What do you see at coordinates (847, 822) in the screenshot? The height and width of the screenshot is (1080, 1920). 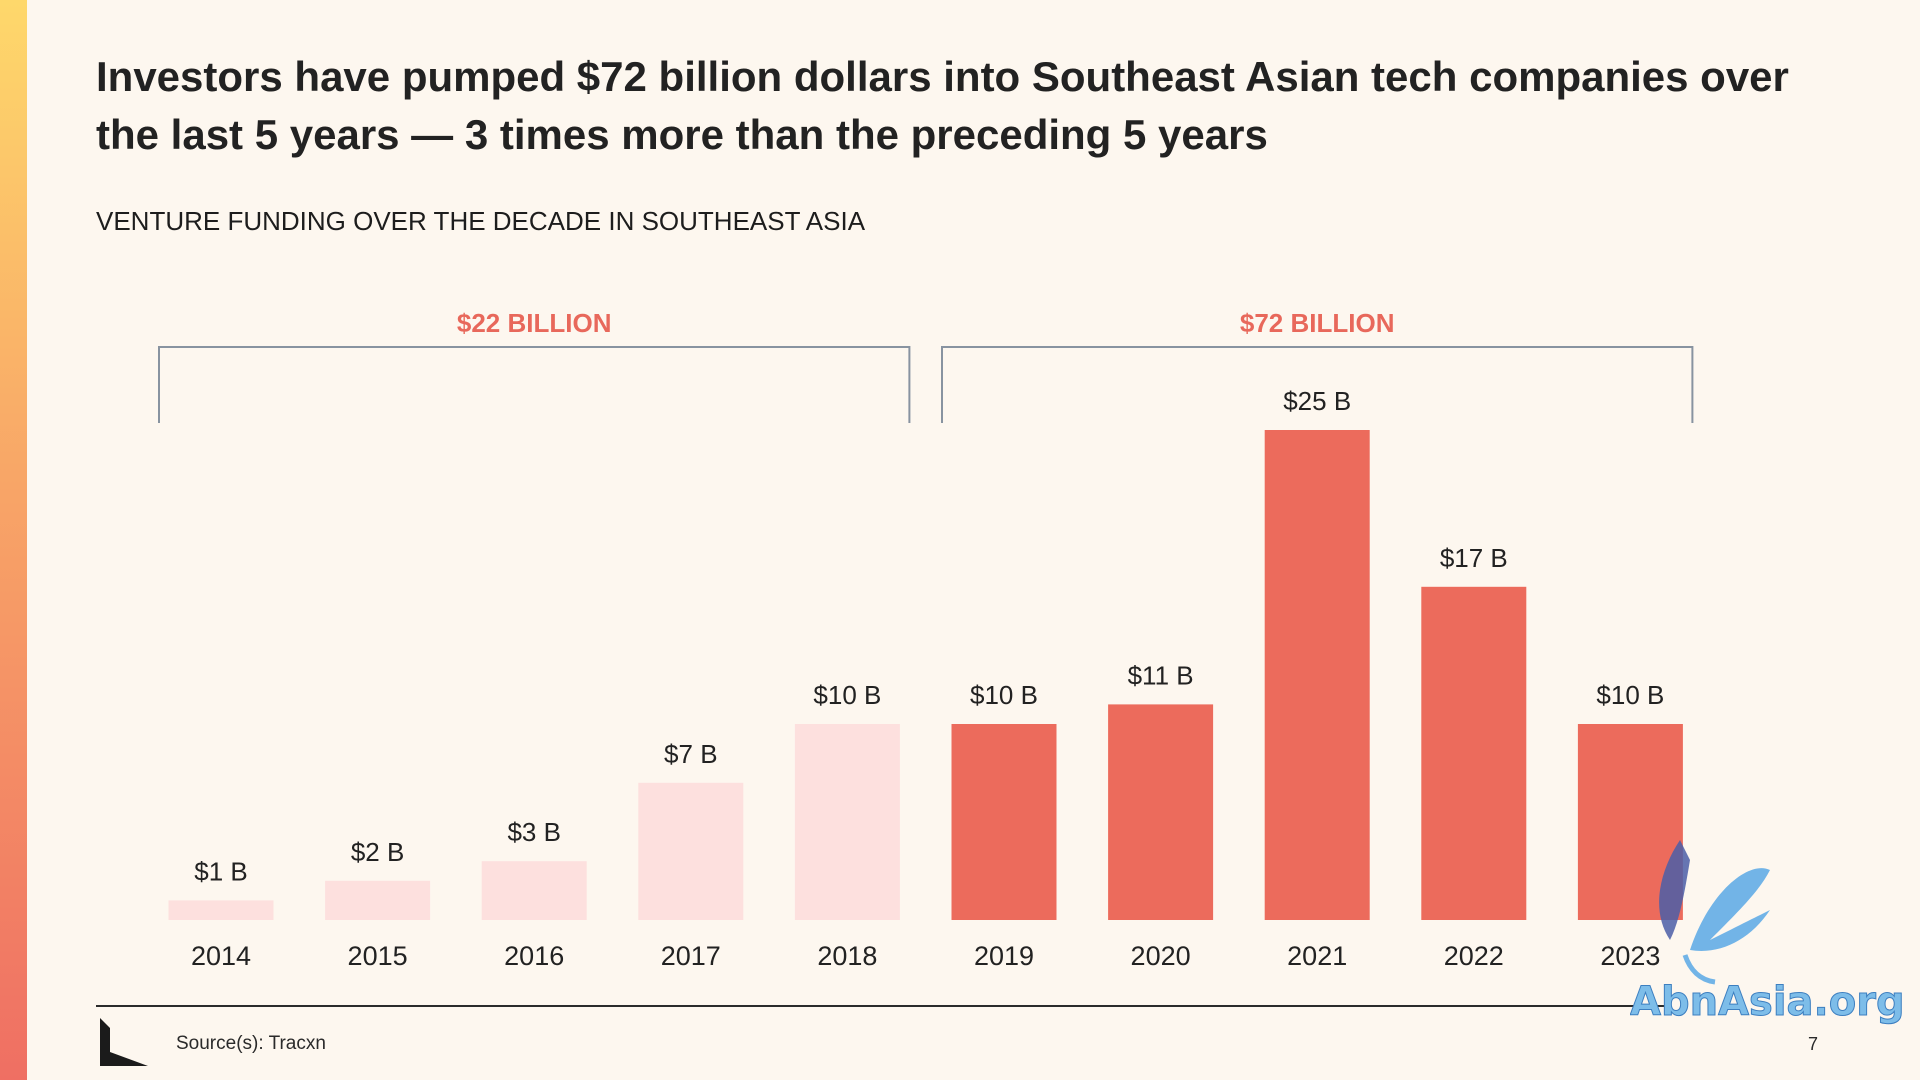 I see `bar-2018` at bounding box center [847, 822].